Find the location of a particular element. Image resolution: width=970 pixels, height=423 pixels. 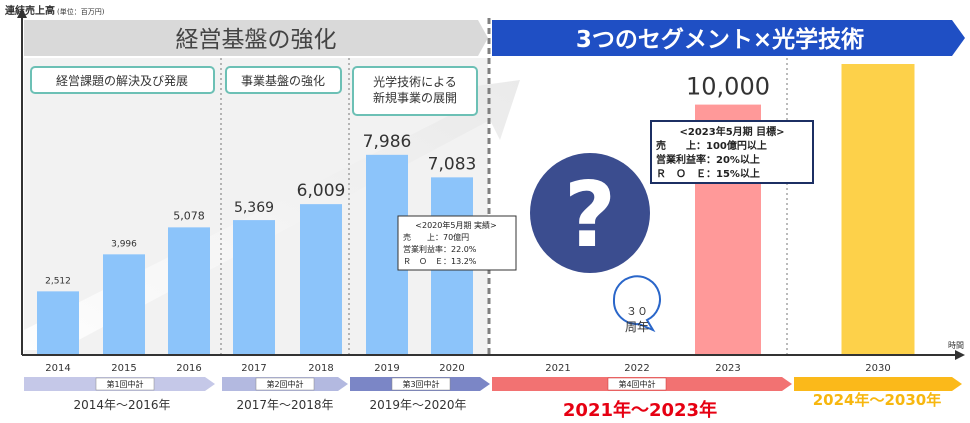

x-tick-2020: 2020 is located at coordinates (451, 368).